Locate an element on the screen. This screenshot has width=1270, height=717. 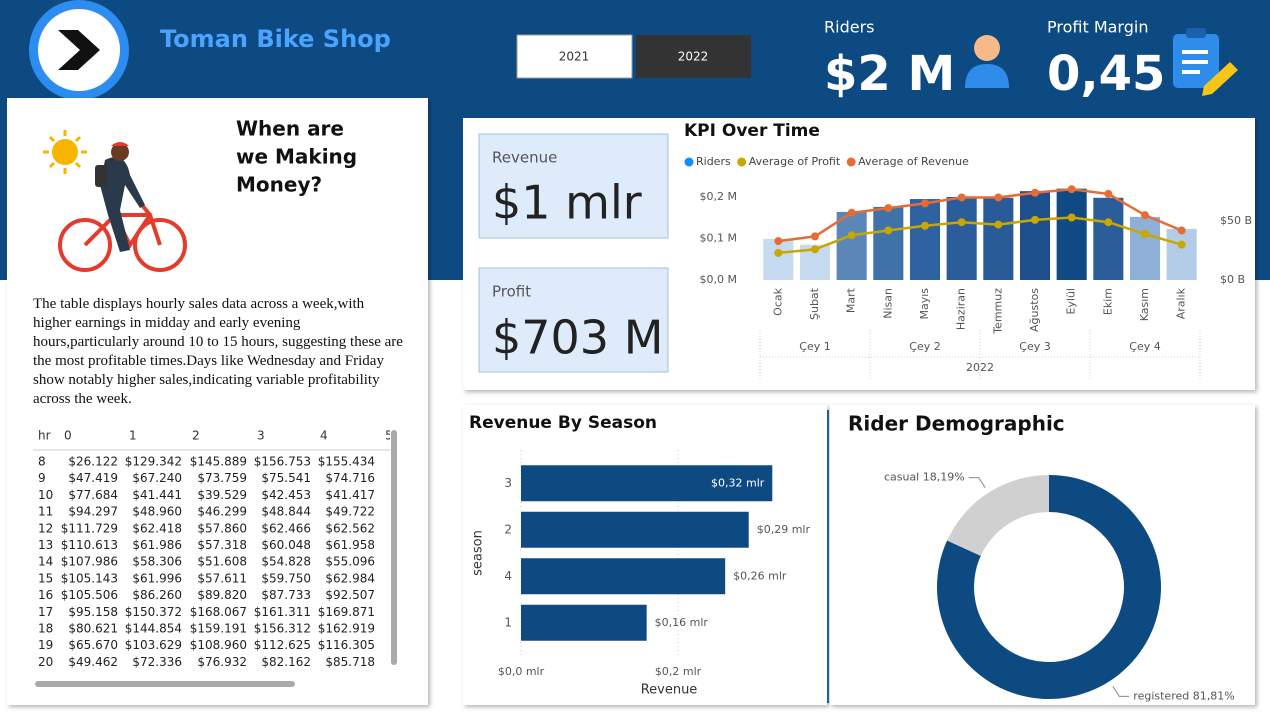
quarter-label: Çey 2 is located at coordinates (924, 346).